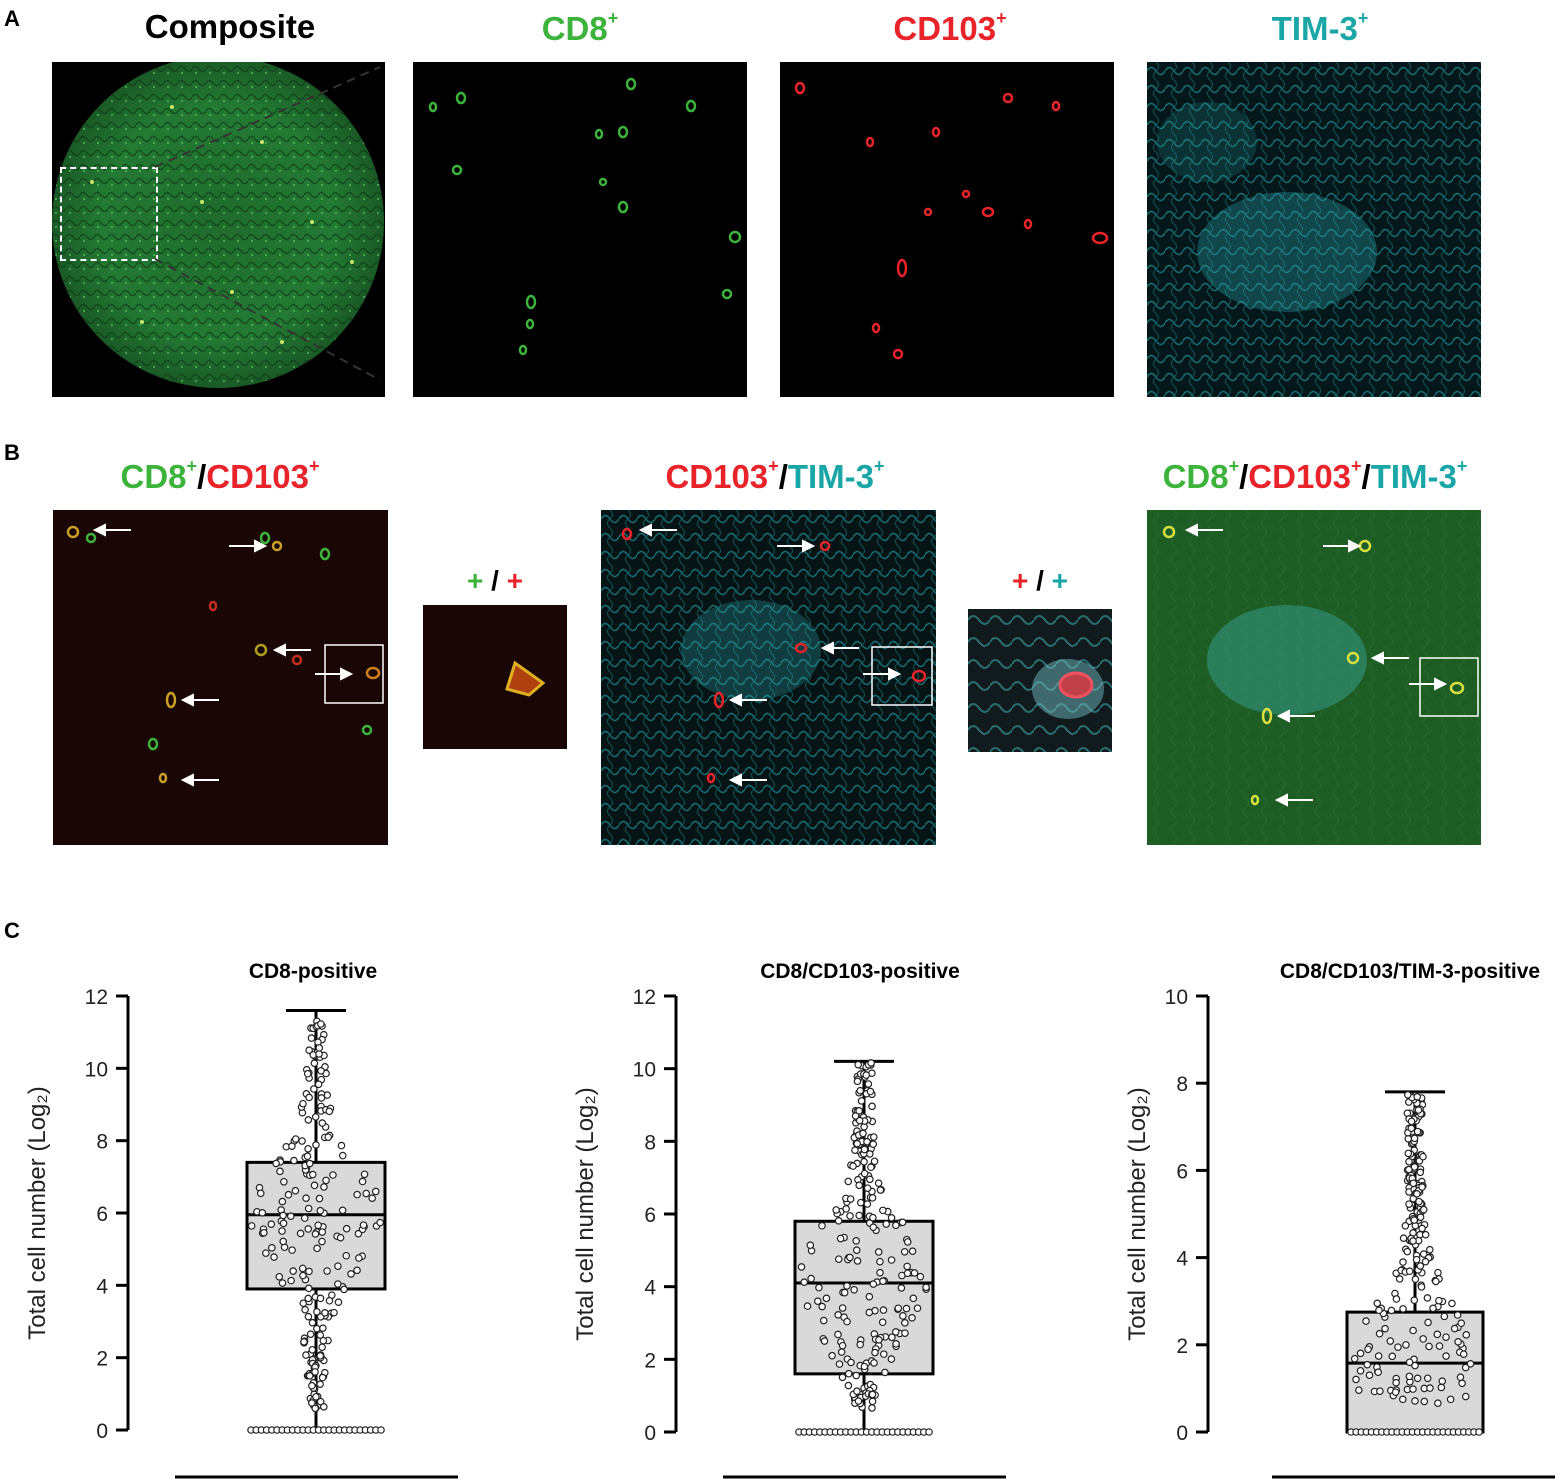 Image resolution: width=1561 pixels, height=1483 pixels. Describe the element at coordinates (1182, 1171) in the screenshot. I see `y-tick-label: 6` at that location.